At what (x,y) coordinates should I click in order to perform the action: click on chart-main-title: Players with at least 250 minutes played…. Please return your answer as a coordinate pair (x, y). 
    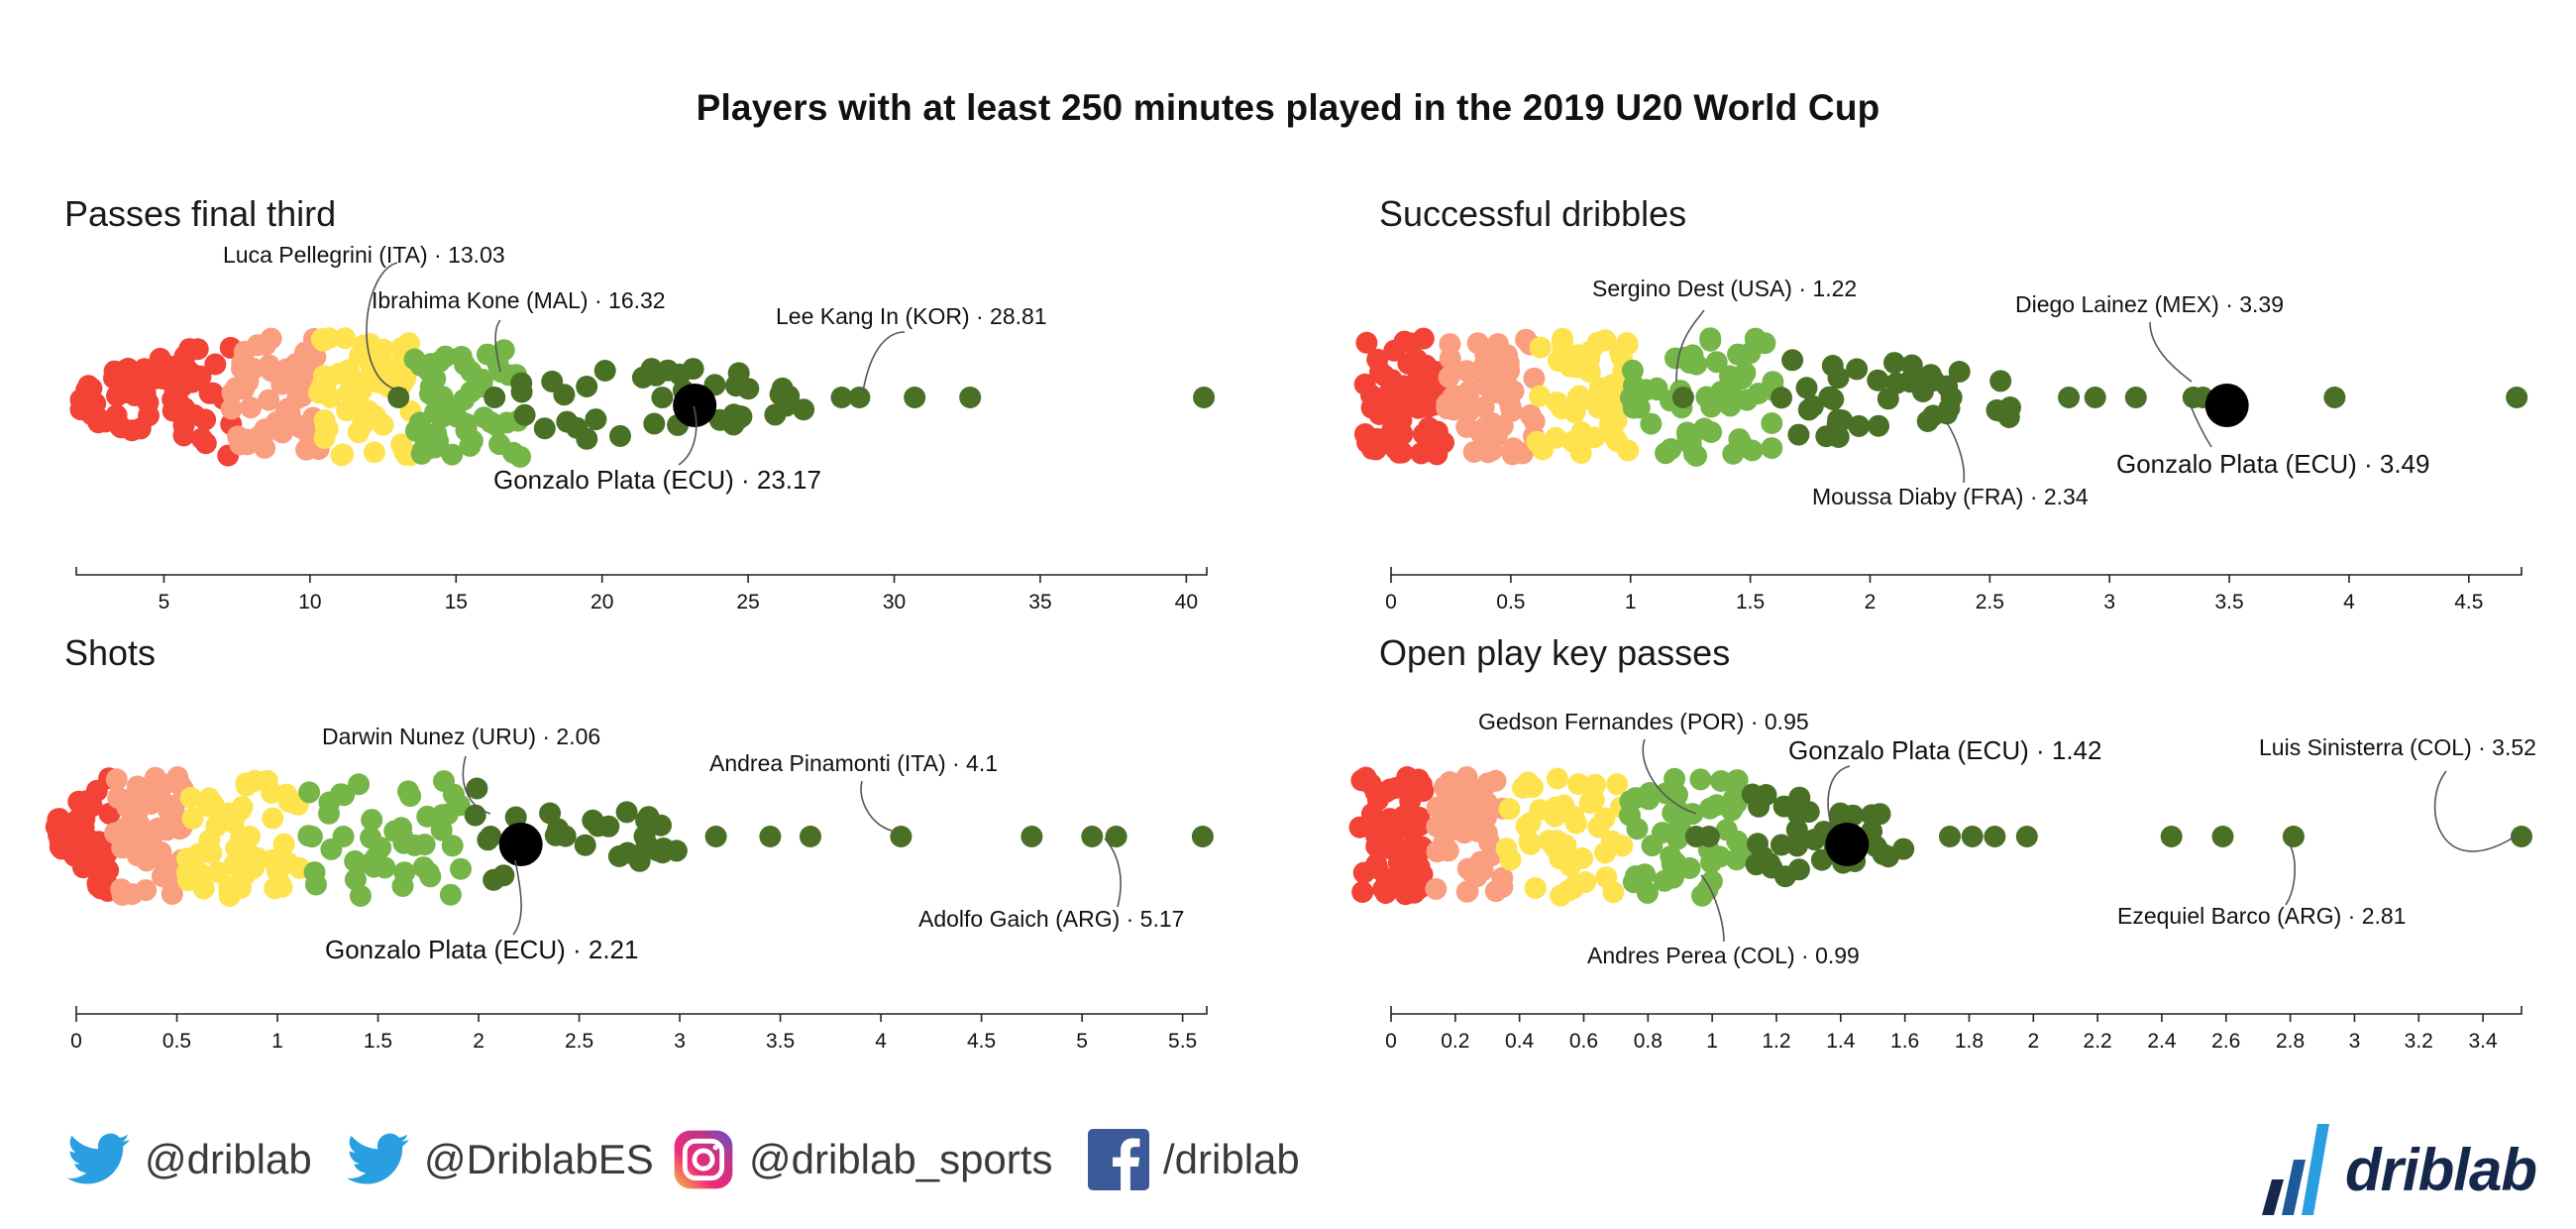
    Looking at the image, I should click on (1288, 107).